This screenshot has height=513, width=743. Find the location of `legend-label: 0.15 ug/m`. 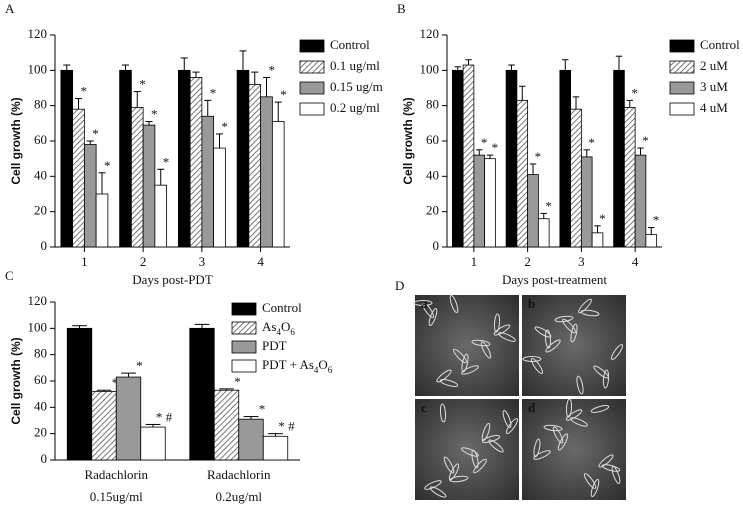

legend-label: 0.15 ug/m is located at coordinates (356, 86).